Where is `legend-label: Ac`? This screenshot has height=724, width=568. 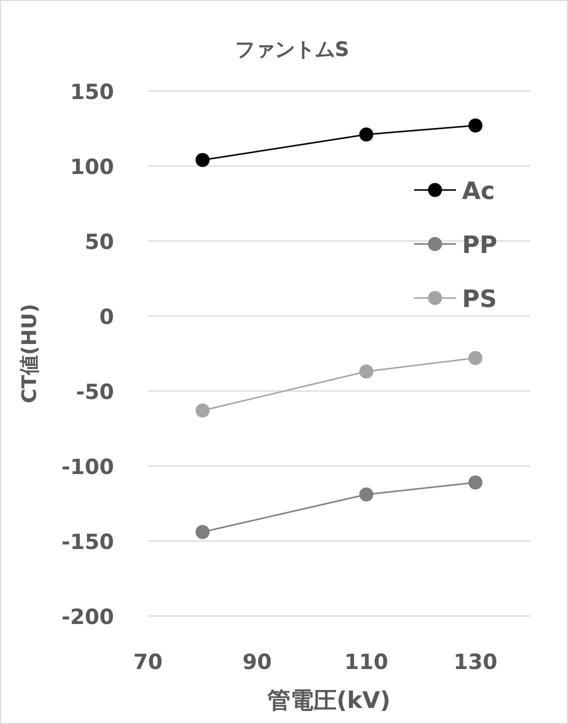
legend-label: Ac is located at coordinates (478, 191).